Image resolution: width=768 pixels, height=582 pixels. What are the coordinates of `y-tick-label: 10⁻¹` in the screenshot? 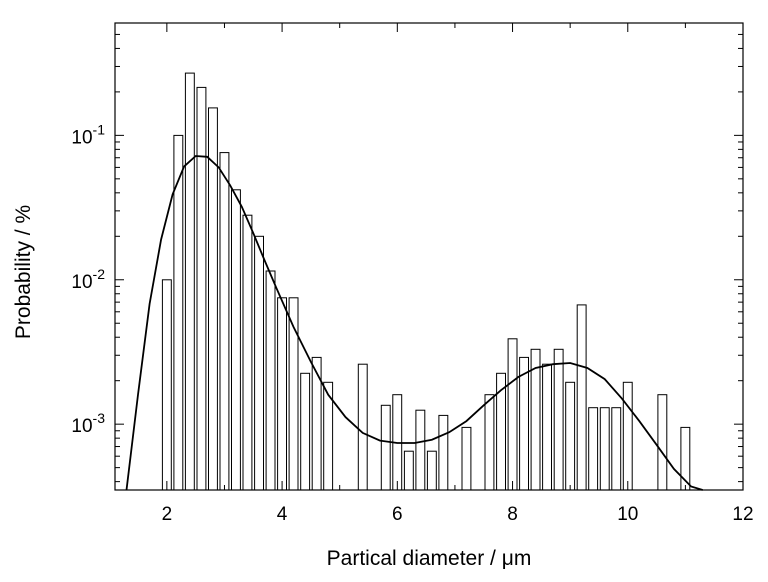 It's located at (88, 134).